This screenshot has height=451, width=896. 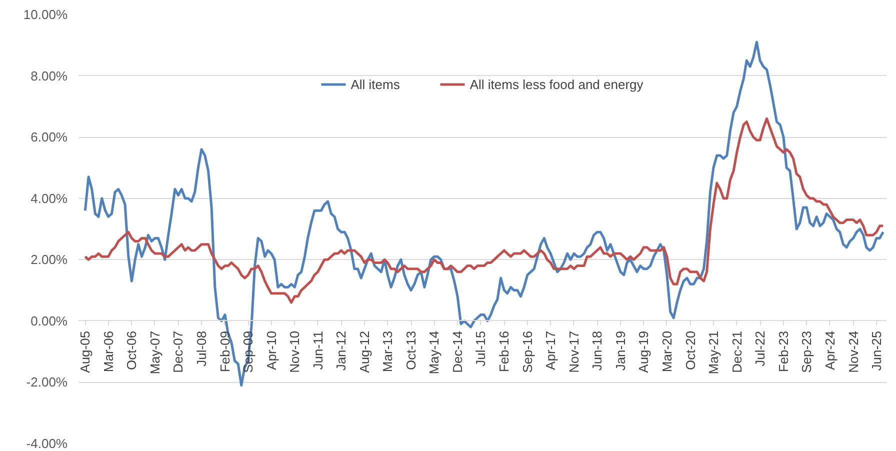 I want to click on x-tick-label: Aug-05, so click(x=85, y=351).